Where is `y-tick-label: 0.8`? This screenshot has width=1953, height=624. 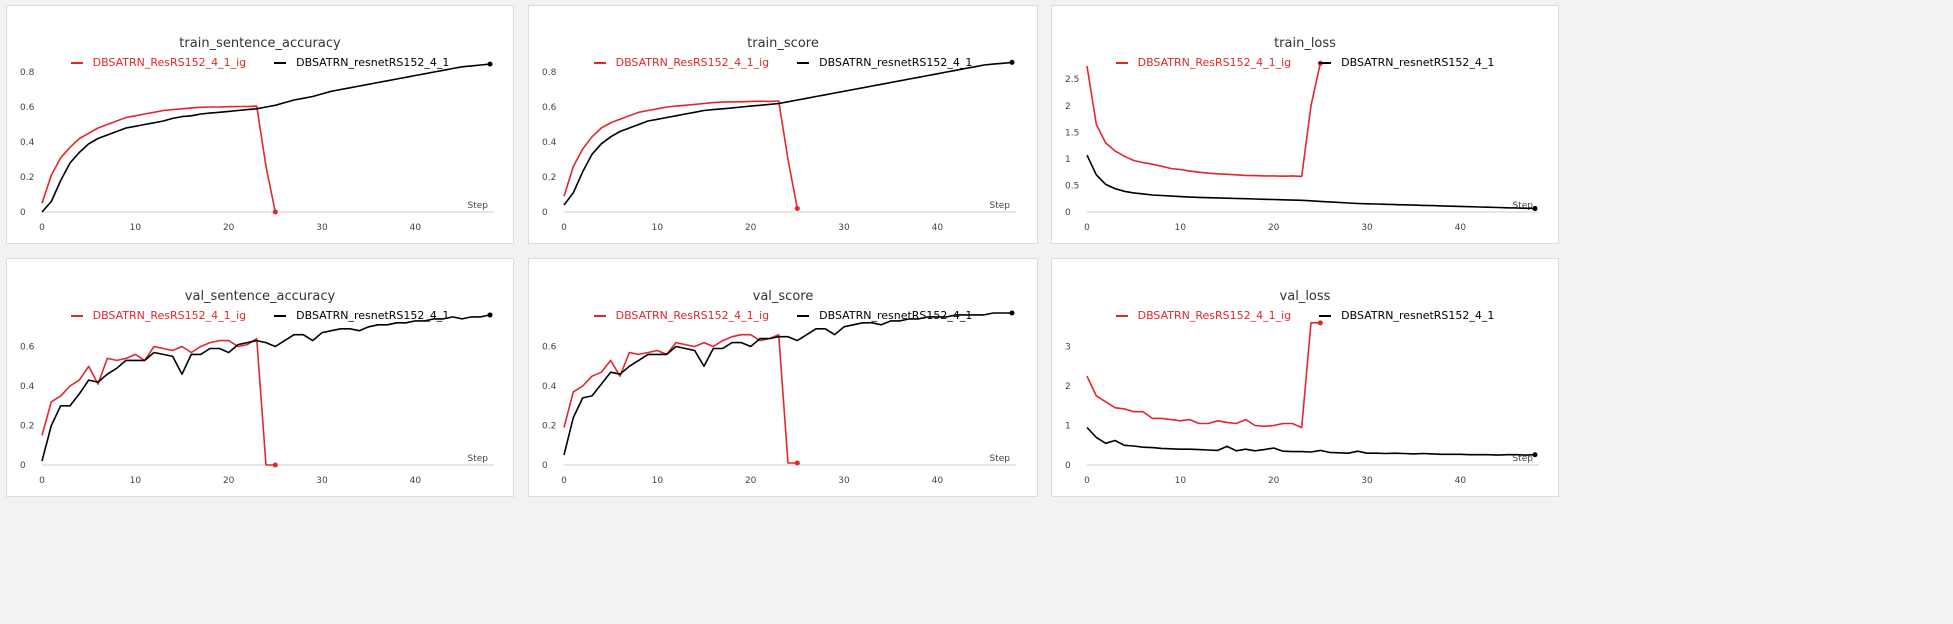 y-tick-label: 0.8 is located at coordinates (27, 73).